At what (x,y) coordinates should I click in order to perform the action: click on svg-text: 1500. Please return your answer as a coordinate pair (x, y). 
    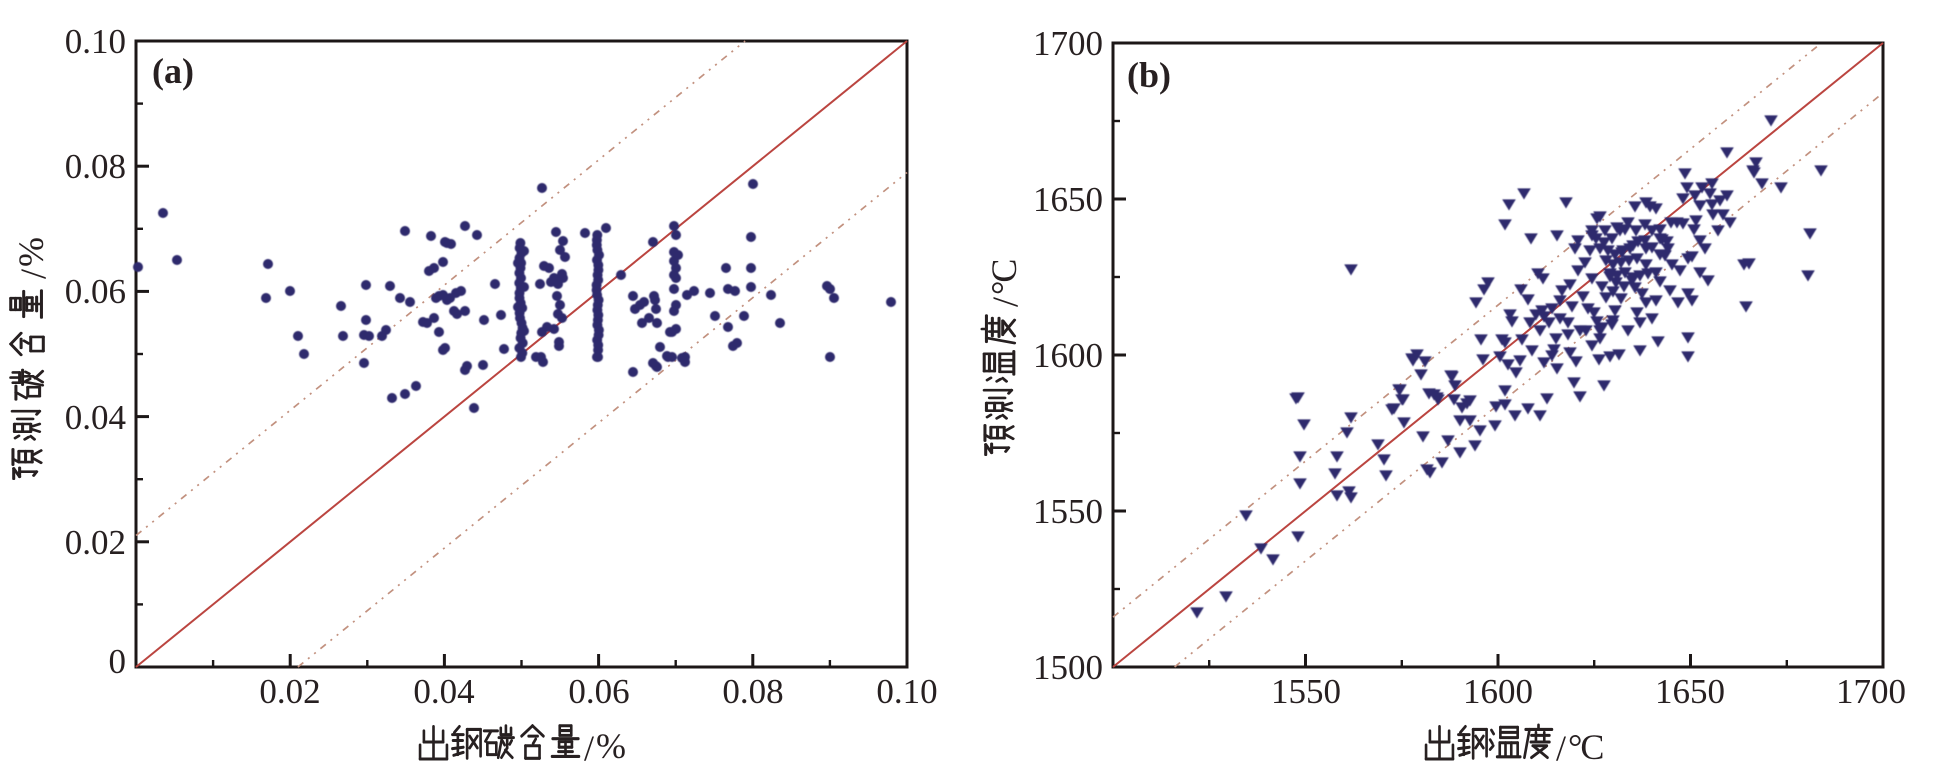
    Looking at the image, I should click on (1068, 667).